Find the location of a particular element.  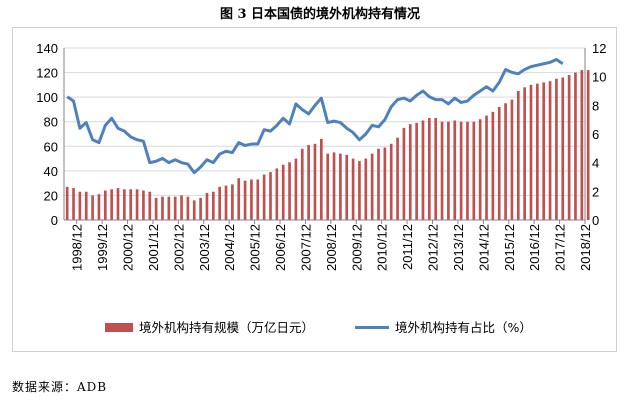

x-tick-label: 2001/12 is located at coordinates (153, 247).